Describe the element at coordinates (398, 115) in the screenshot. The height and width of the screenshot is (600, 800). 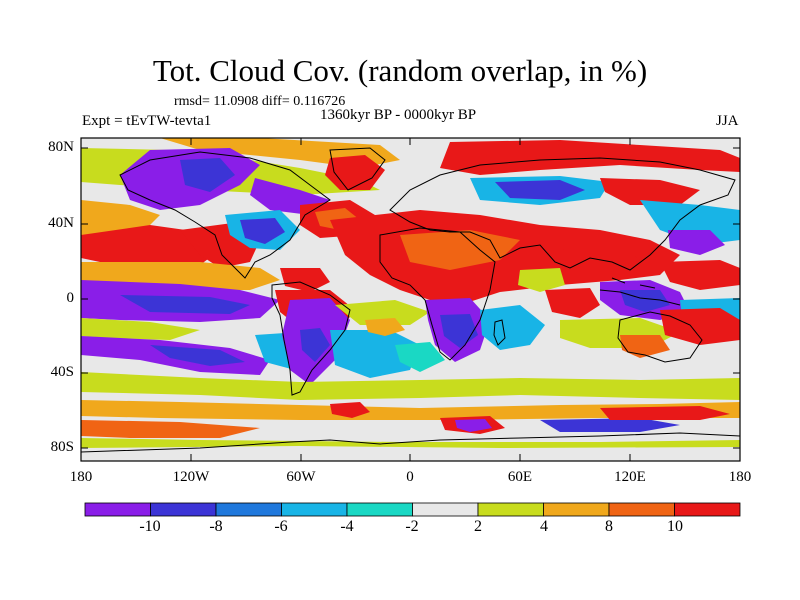
I see `period-label: 1360kyr BP - 0000kyr BP` at that location.